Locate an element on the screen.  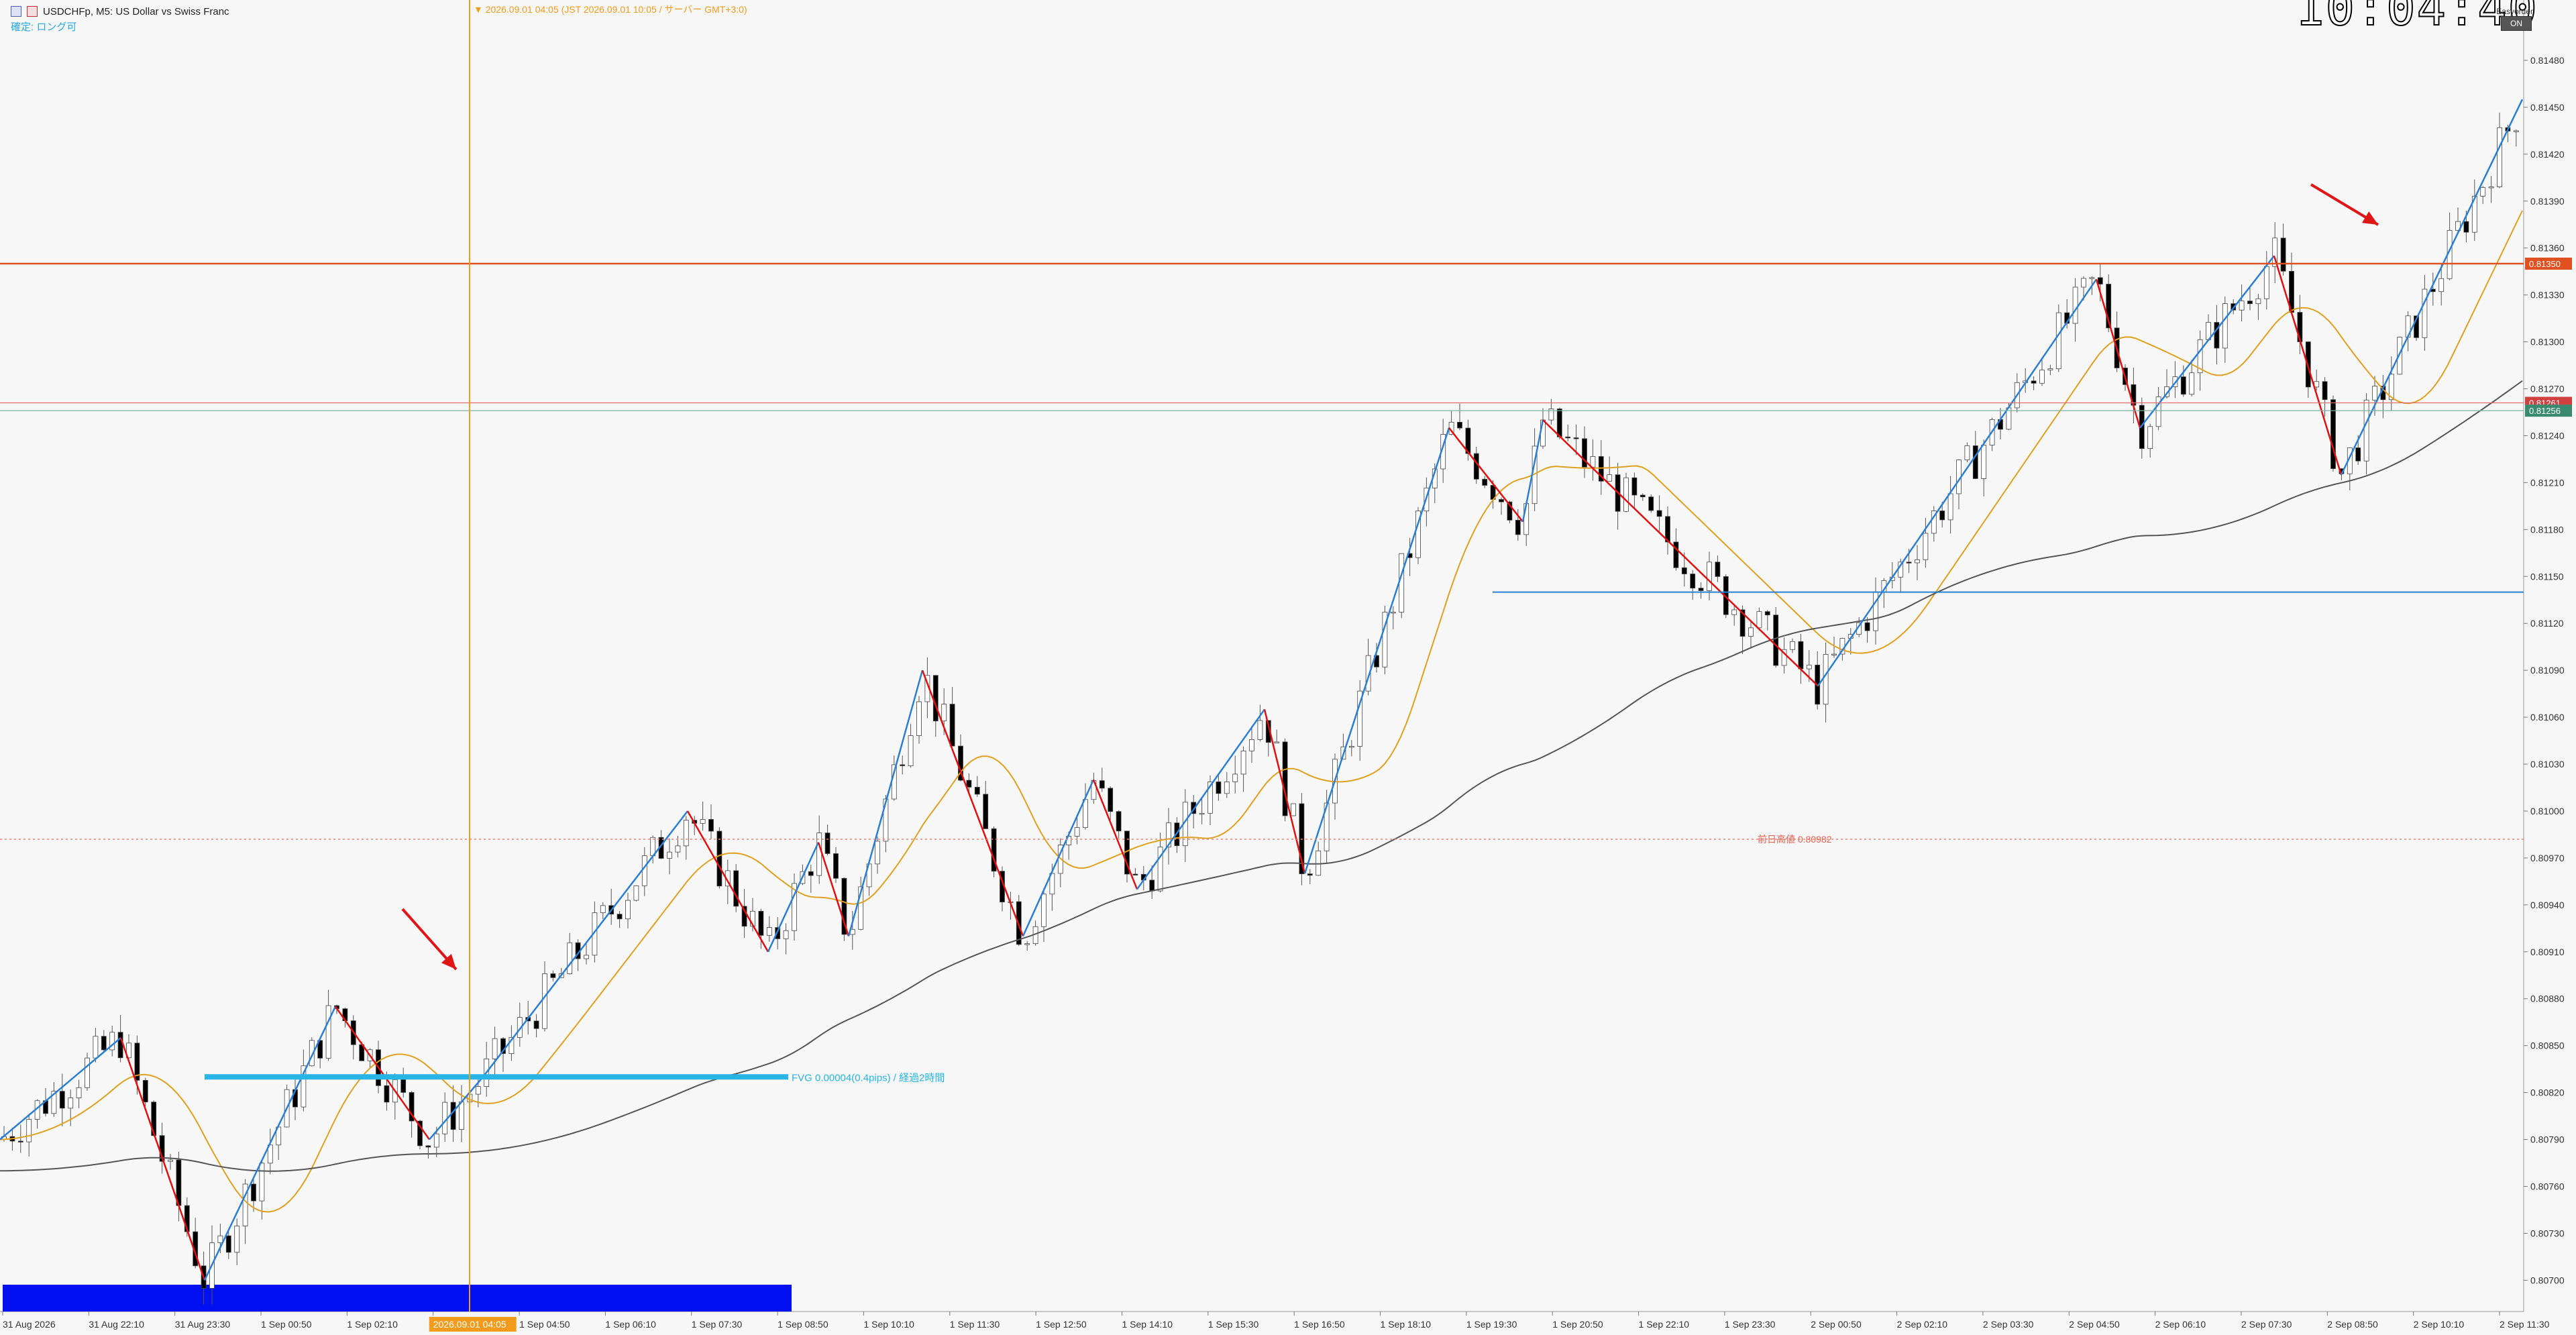
price-tick-label: 0.81090 is located at coordinates (2547, 670).